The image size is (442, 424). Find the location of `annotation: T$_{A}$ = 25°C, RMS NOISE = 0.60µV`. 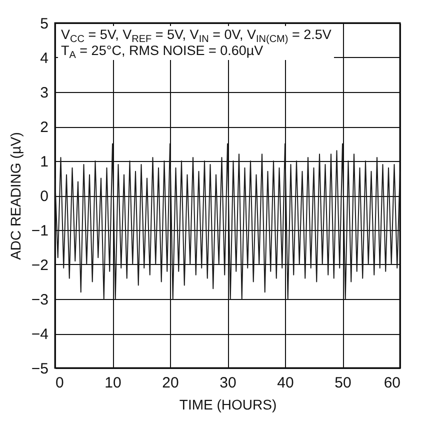

annotation: T$_{A}$ = 25°C, RMS NOISE = 0.60µV is located at coordinates (162, 52).